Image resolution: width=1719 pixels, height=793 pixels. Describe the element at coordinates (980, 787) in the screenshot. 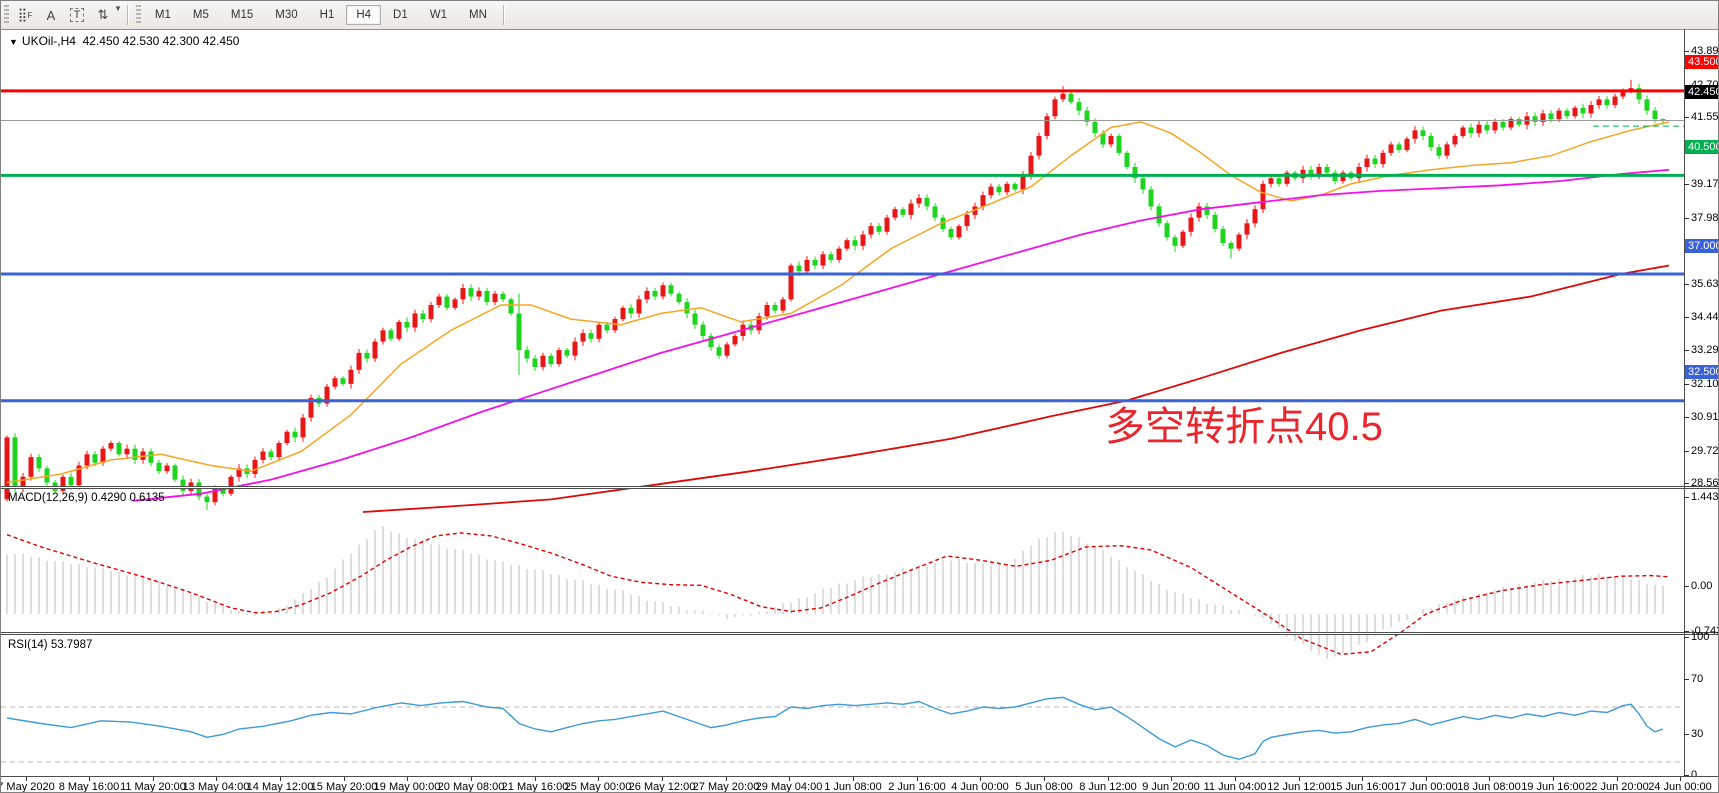

I see `time-tick-label: 4 Jun 00:00` at that location.